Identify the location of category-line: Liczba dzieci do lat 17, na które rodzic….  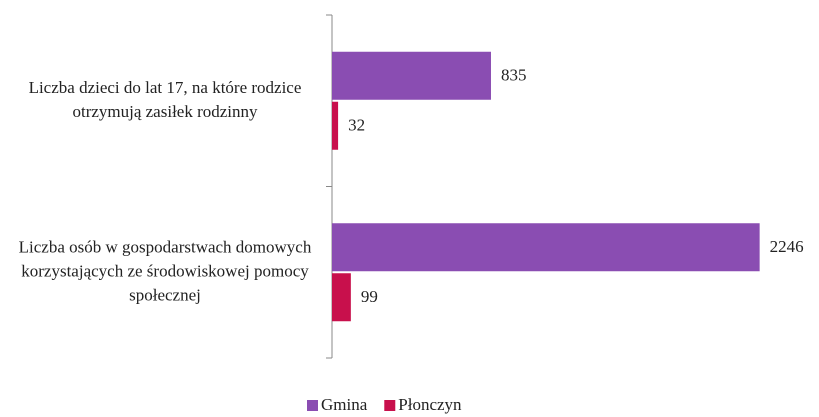
(165, 87).